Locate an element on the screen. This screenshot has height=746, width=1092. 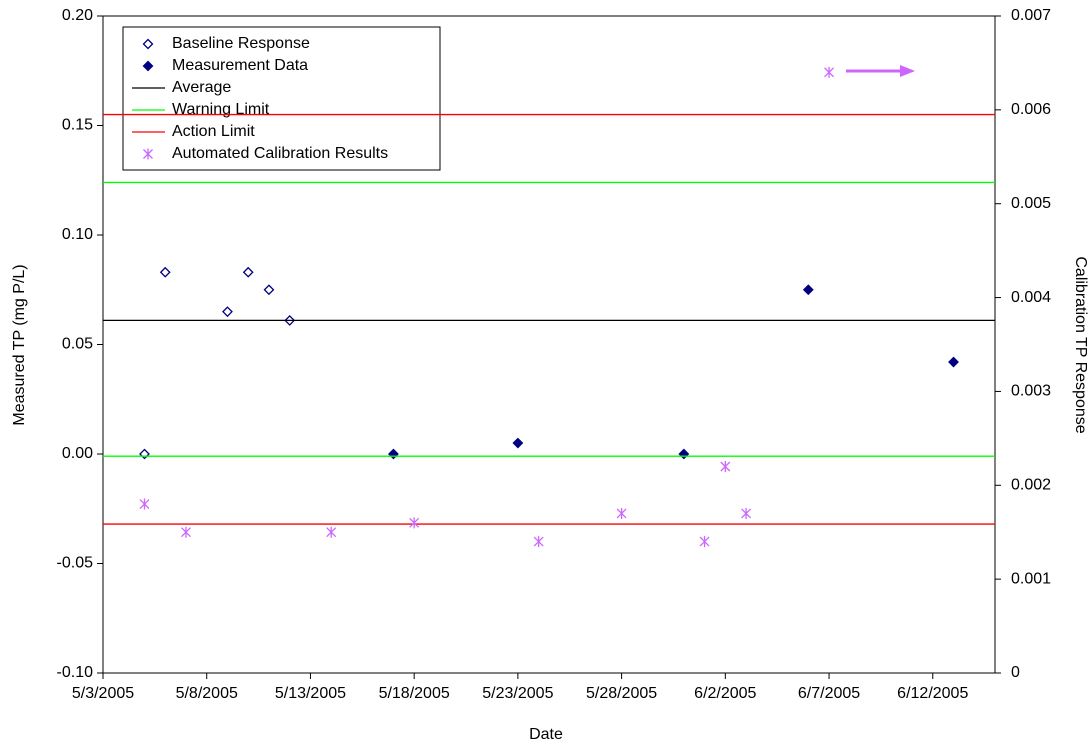
x-tick-label: 5/8/2005 is located at coordinates (207, 693).